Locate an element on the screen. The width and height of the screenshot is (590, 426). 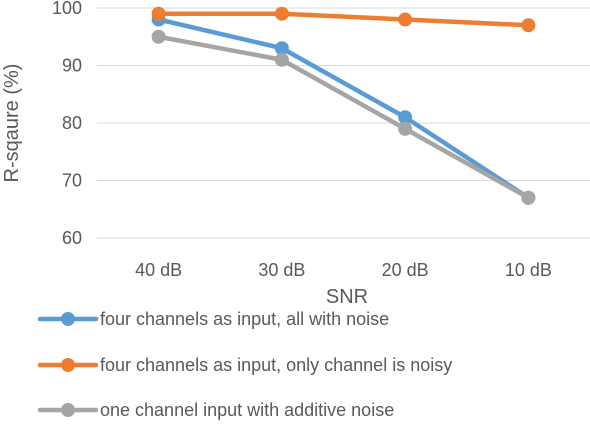
legend-label: one channel input with additive noise is located at coordinates (247, 410).